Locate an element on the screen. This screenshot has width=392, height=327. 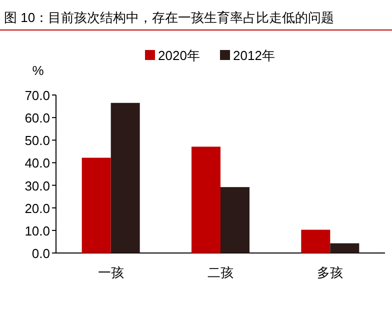
y-axis-title: % is located at coordinates (38, 70).